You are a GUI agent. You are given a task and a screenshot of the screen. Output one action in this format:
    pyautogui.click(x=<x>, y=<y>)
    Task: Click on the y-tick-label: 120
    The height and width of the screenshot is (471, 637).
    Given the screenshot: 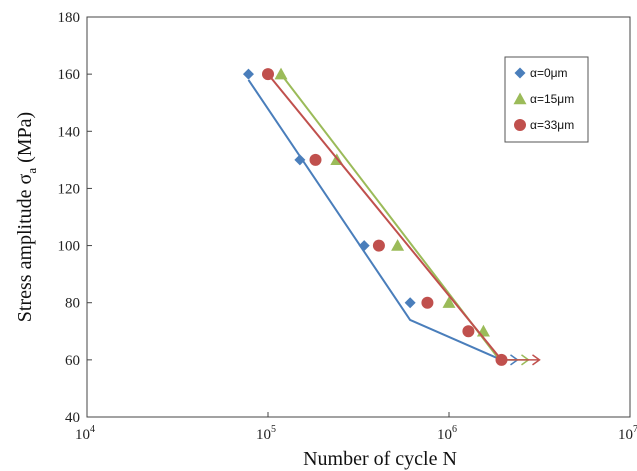 What is the action you would take?
    pyautogui.click(x=69, y=189)
    